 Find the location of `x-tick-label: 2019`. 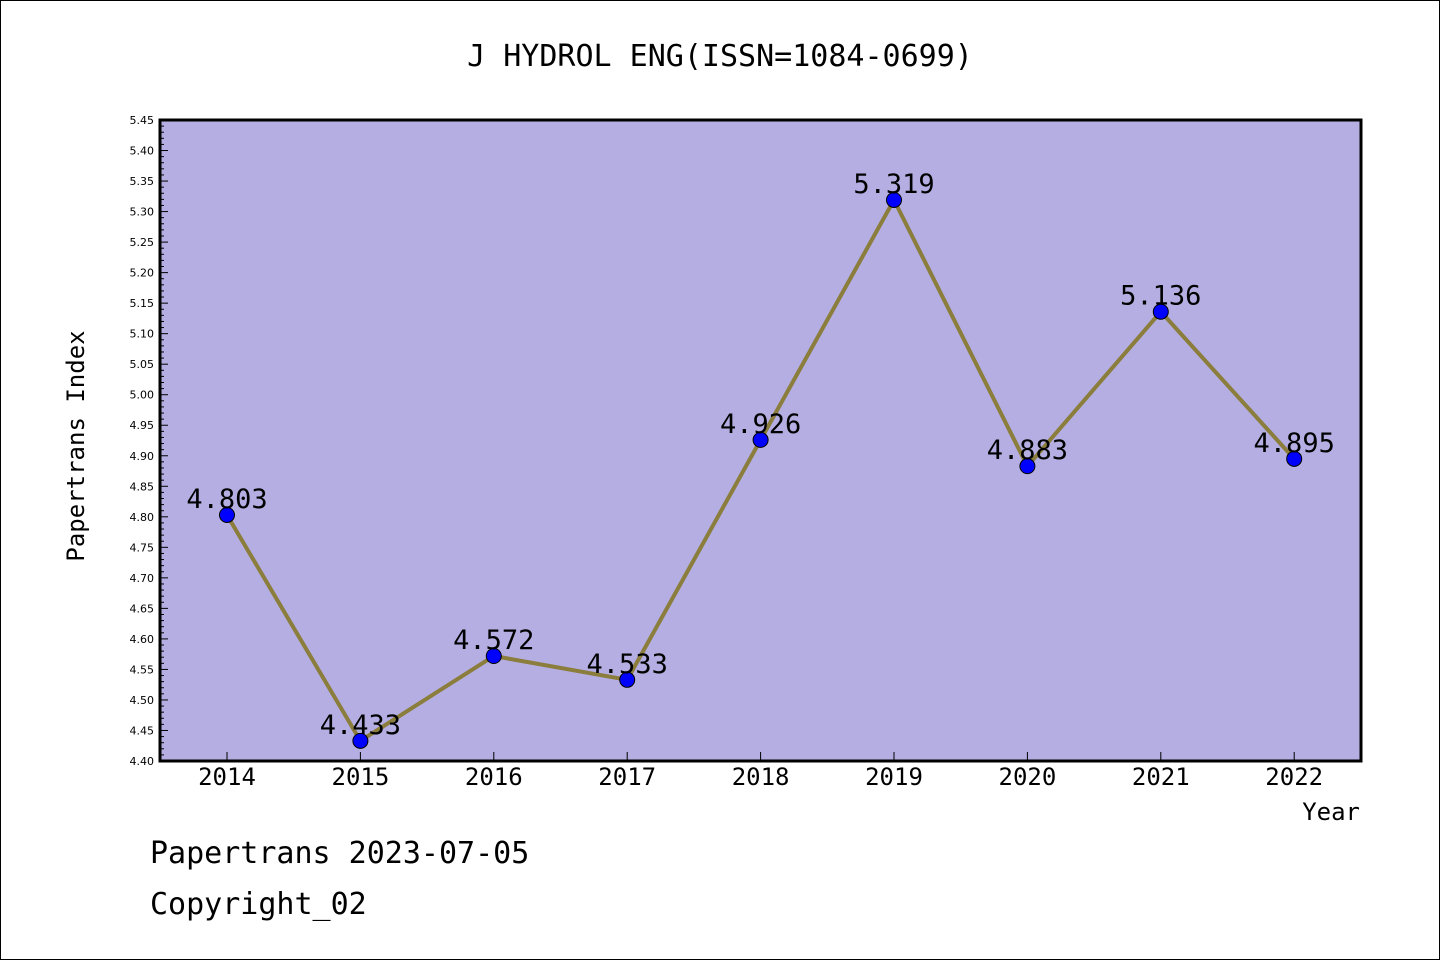

x-tick-label: 2019 is located at coordinates (894, 777).